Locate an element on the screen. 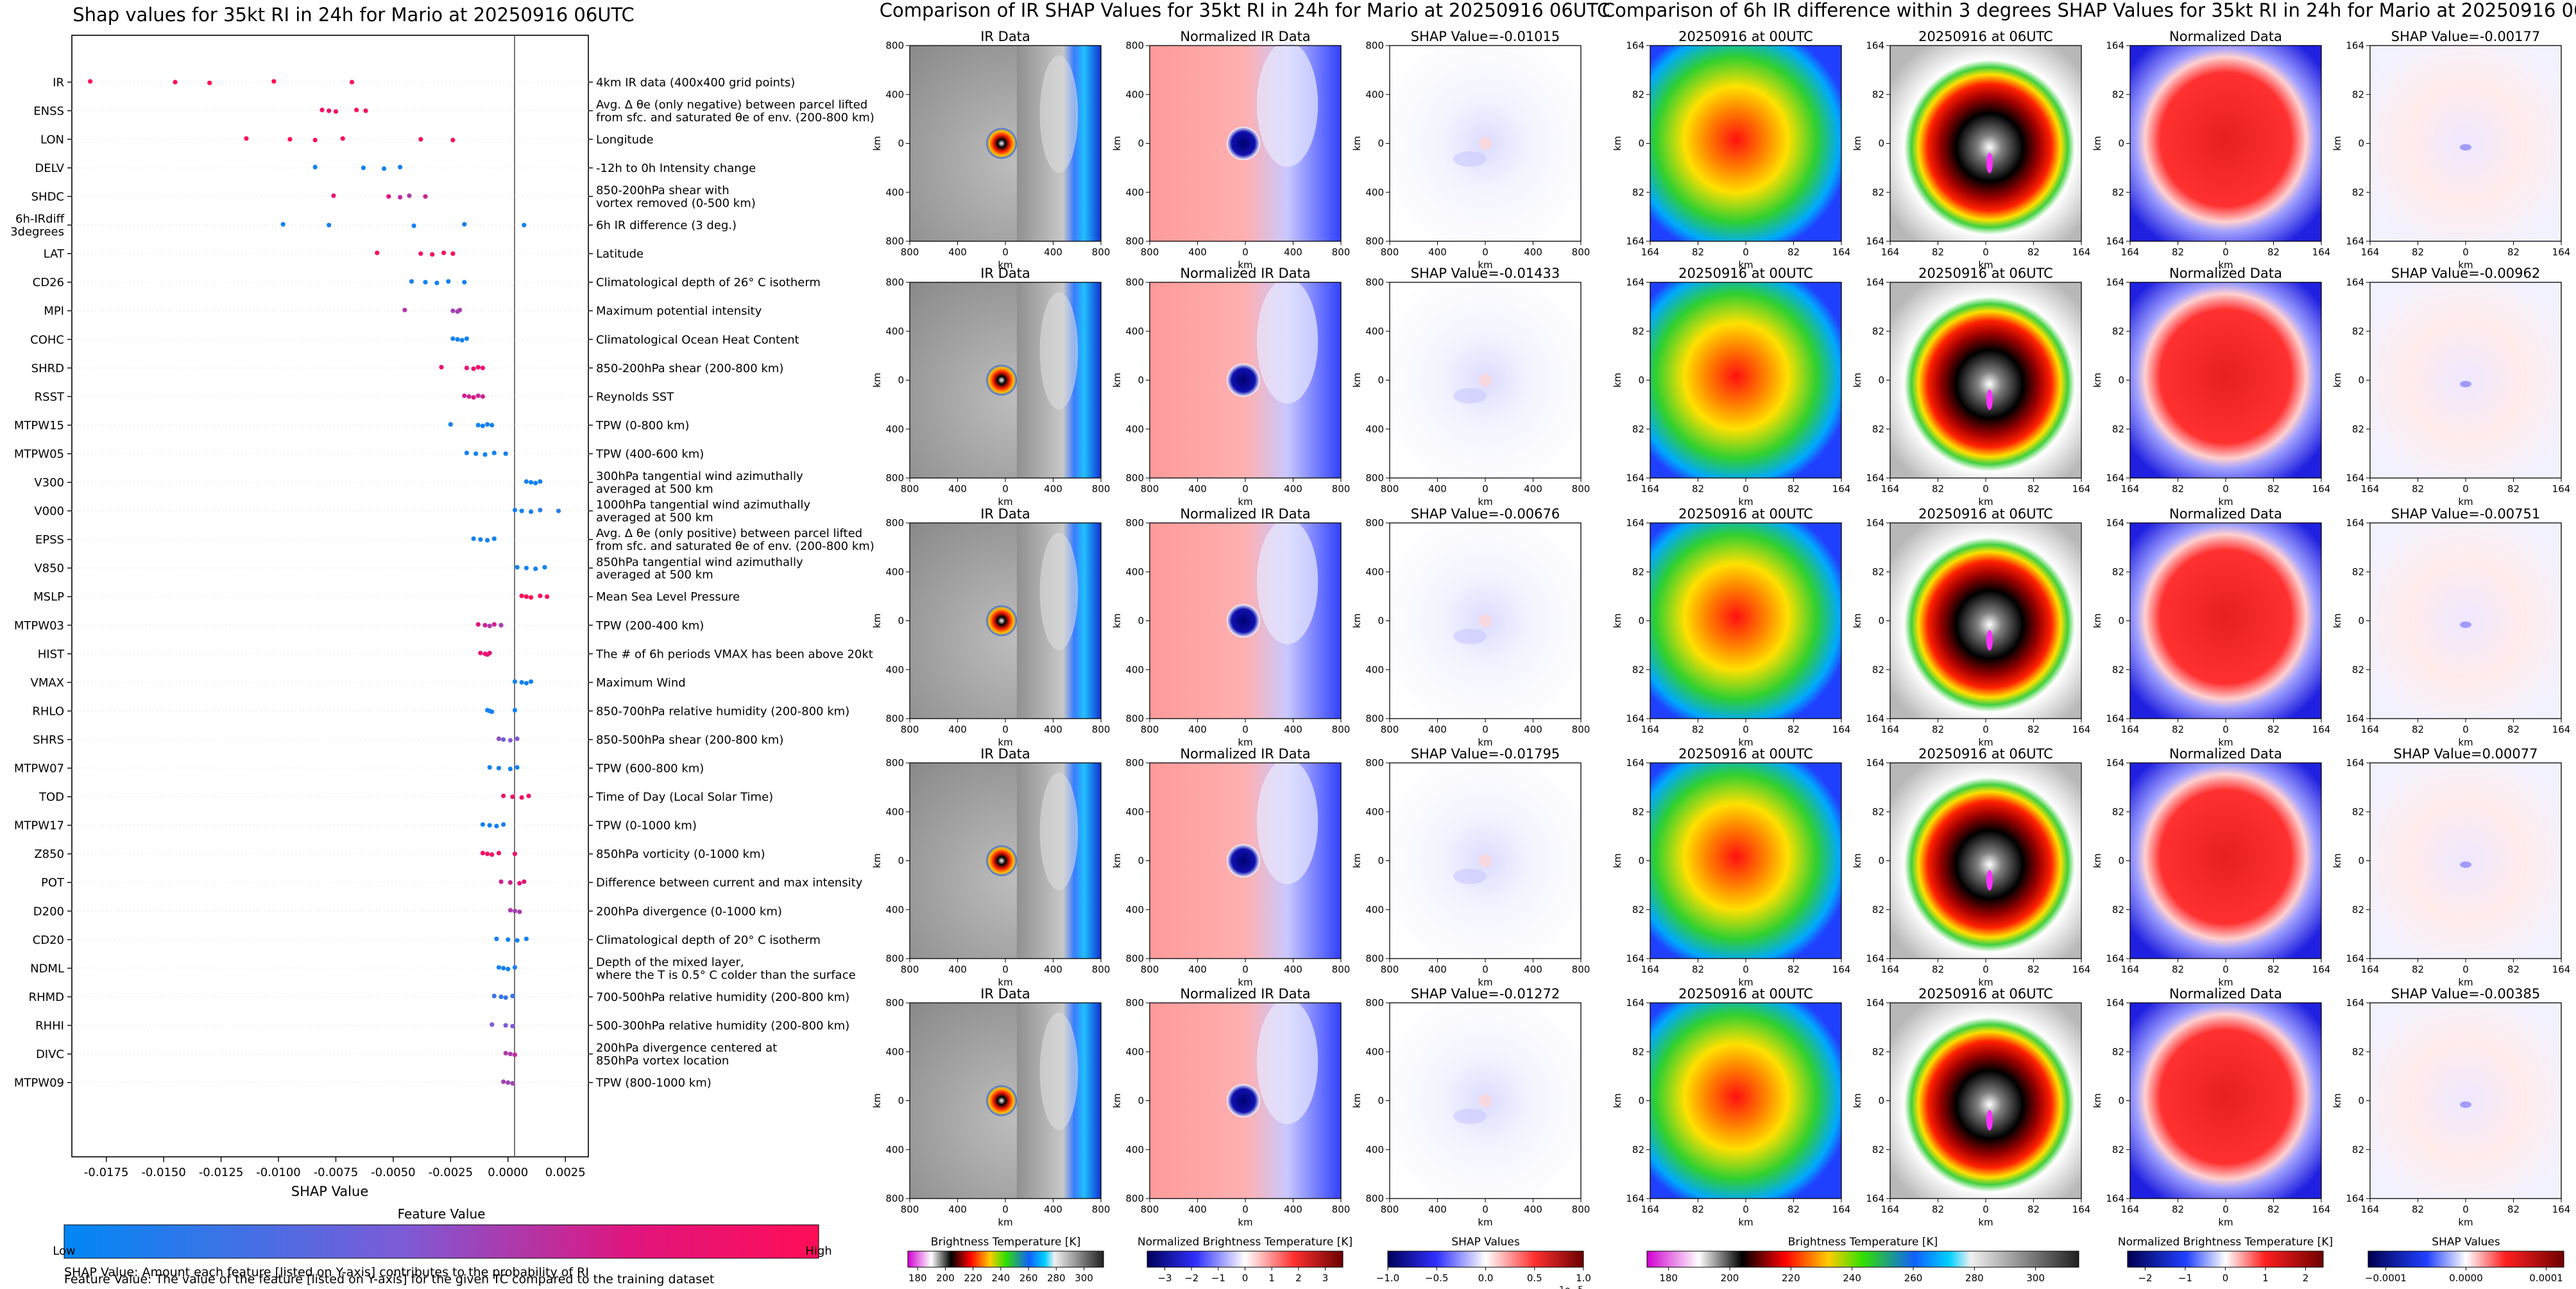 Image resolution: width=2576 pixels, height=1289 pixels. feature-description: Latitude is located at coordinates (620, 254).